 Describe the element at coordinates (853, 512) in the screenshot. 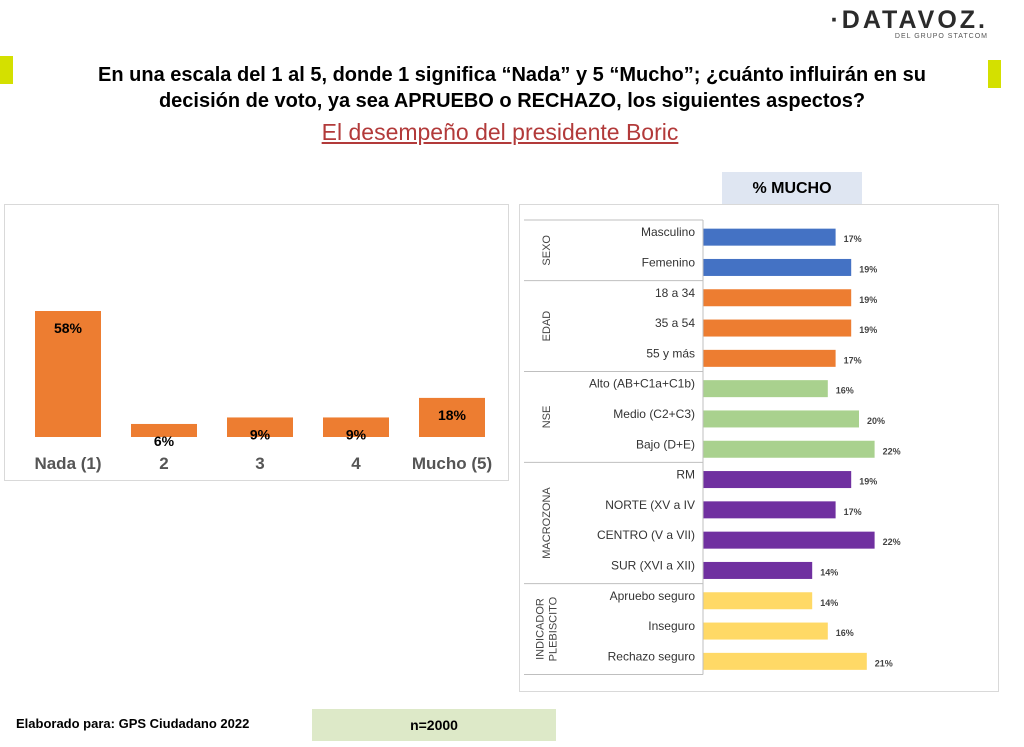

I see `segment-value-label-3-1: 17%` at that location.